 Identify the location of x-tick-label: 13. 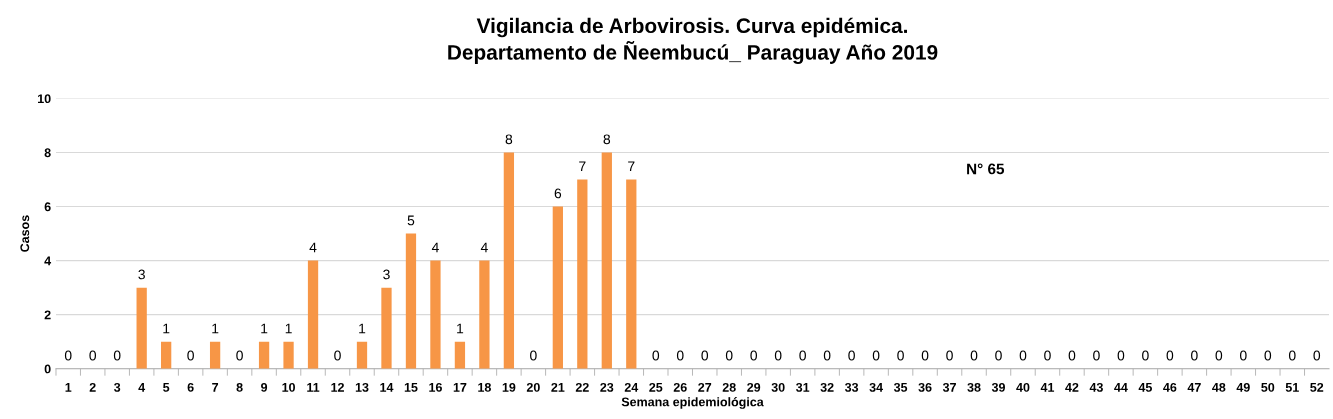
(362, 387).